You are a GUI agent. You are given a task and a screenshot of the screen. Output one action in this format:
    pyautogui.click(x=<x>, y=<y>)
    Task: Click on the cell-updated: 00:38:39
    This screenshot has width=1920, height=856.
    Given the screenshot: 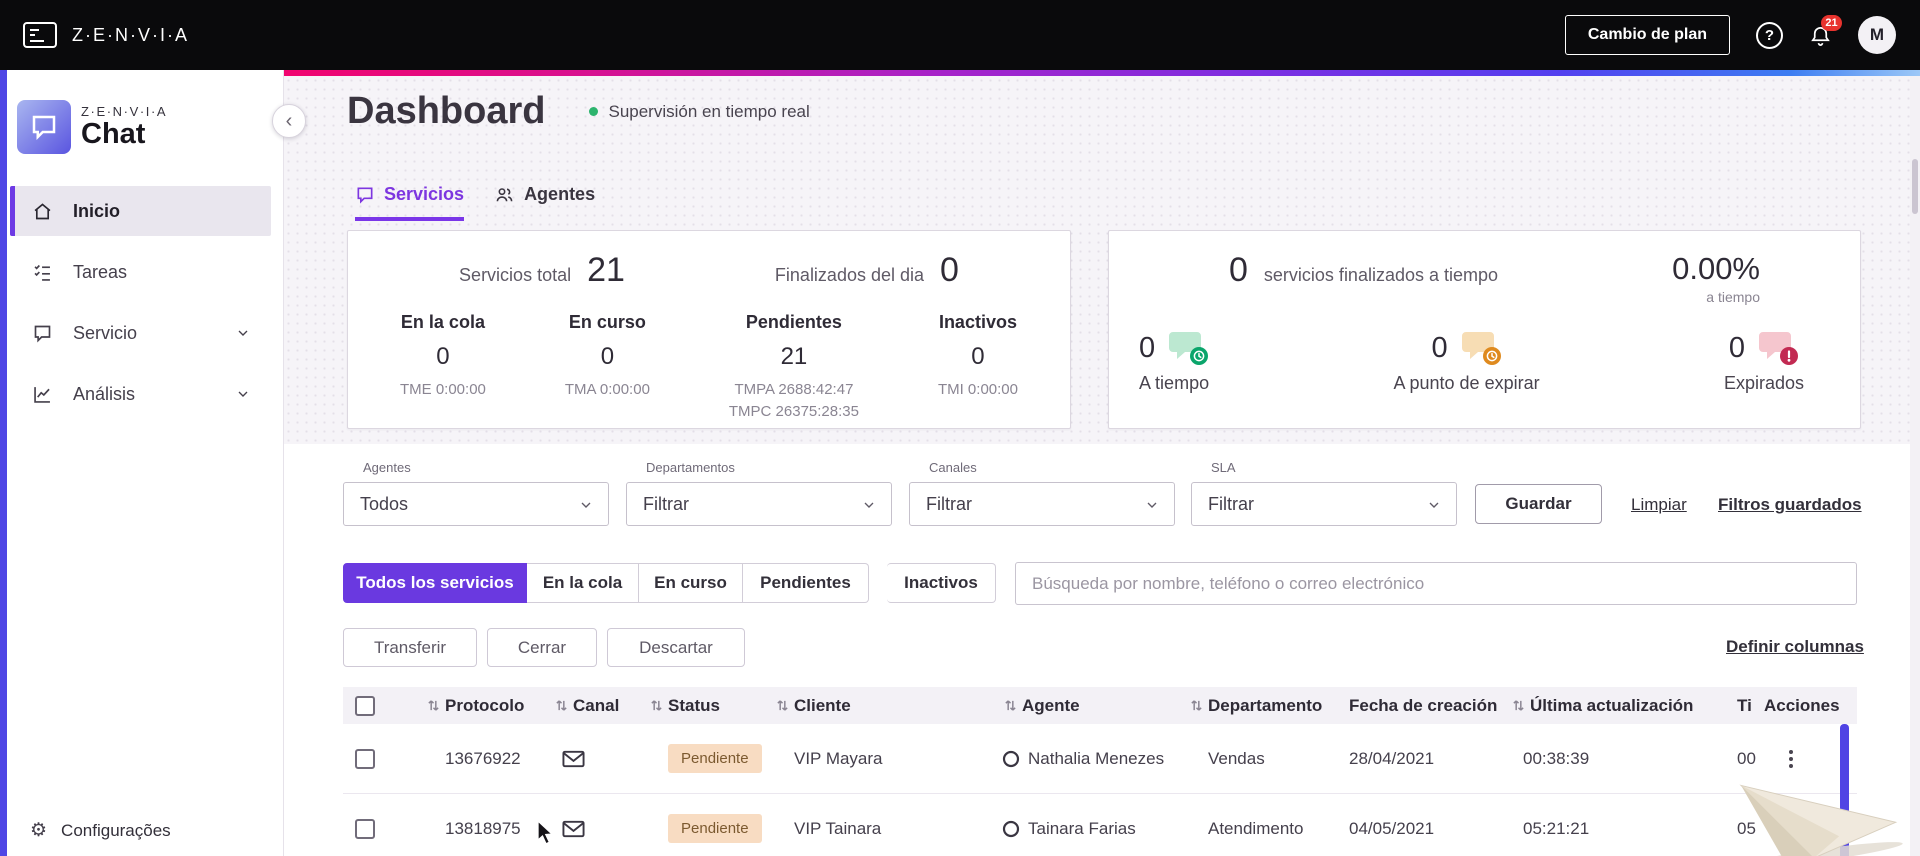 What is the action you would take?
    pyautogui.click(x=1556, y=758)
    